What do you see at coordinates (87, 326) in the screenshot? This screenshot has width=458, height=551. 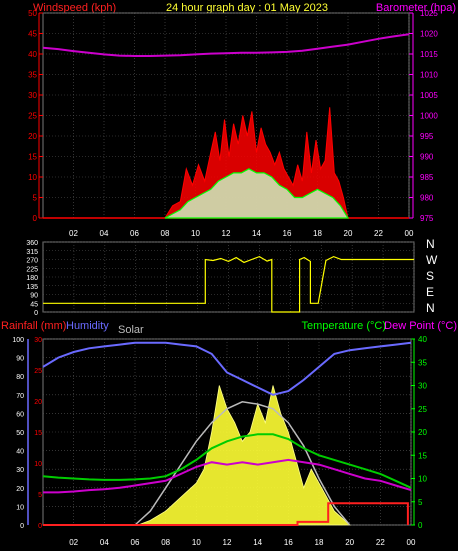 I see `humidity-axis-label: Humidity` at bounding box center [87, 326].